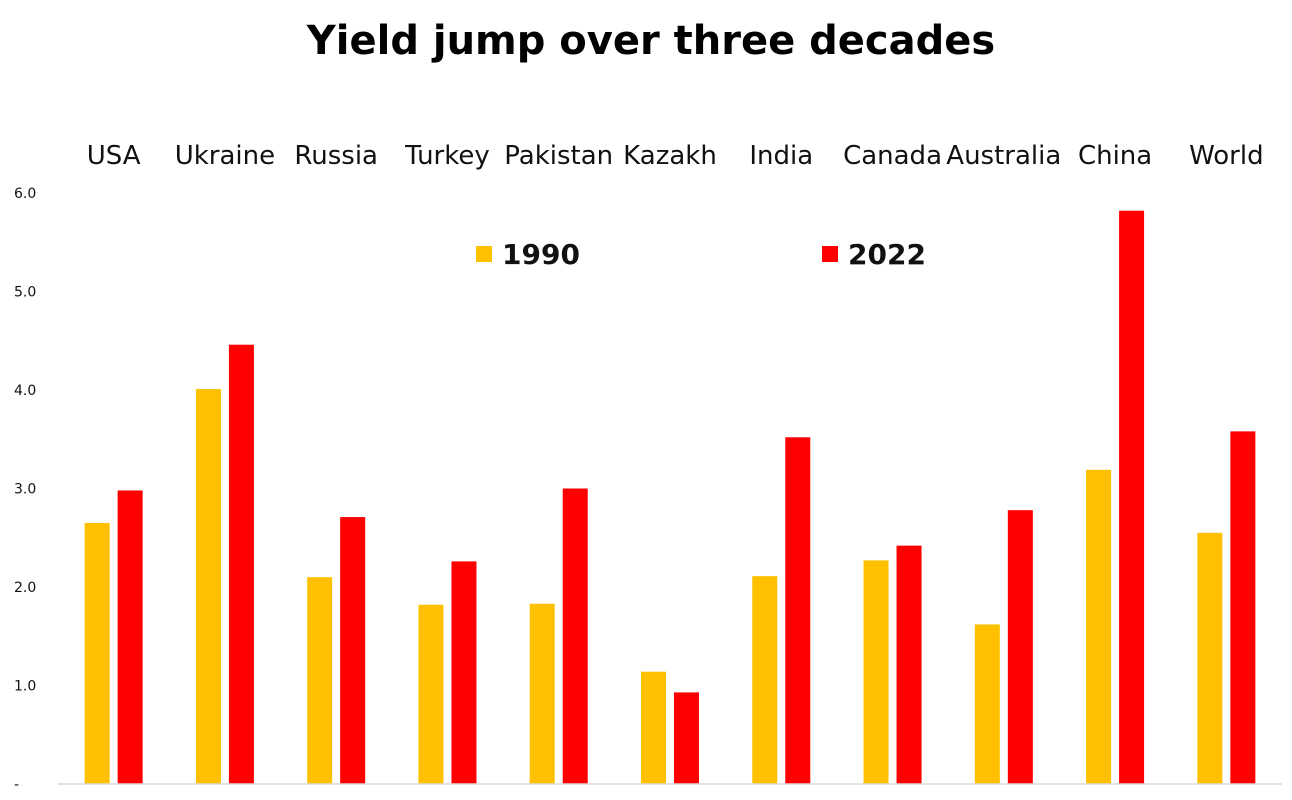 The width and height of the screenshot is (1292, 800). Describe the element at coordinates (16, 785) in the screenshot. I see `y-tick-label: -` at that location.